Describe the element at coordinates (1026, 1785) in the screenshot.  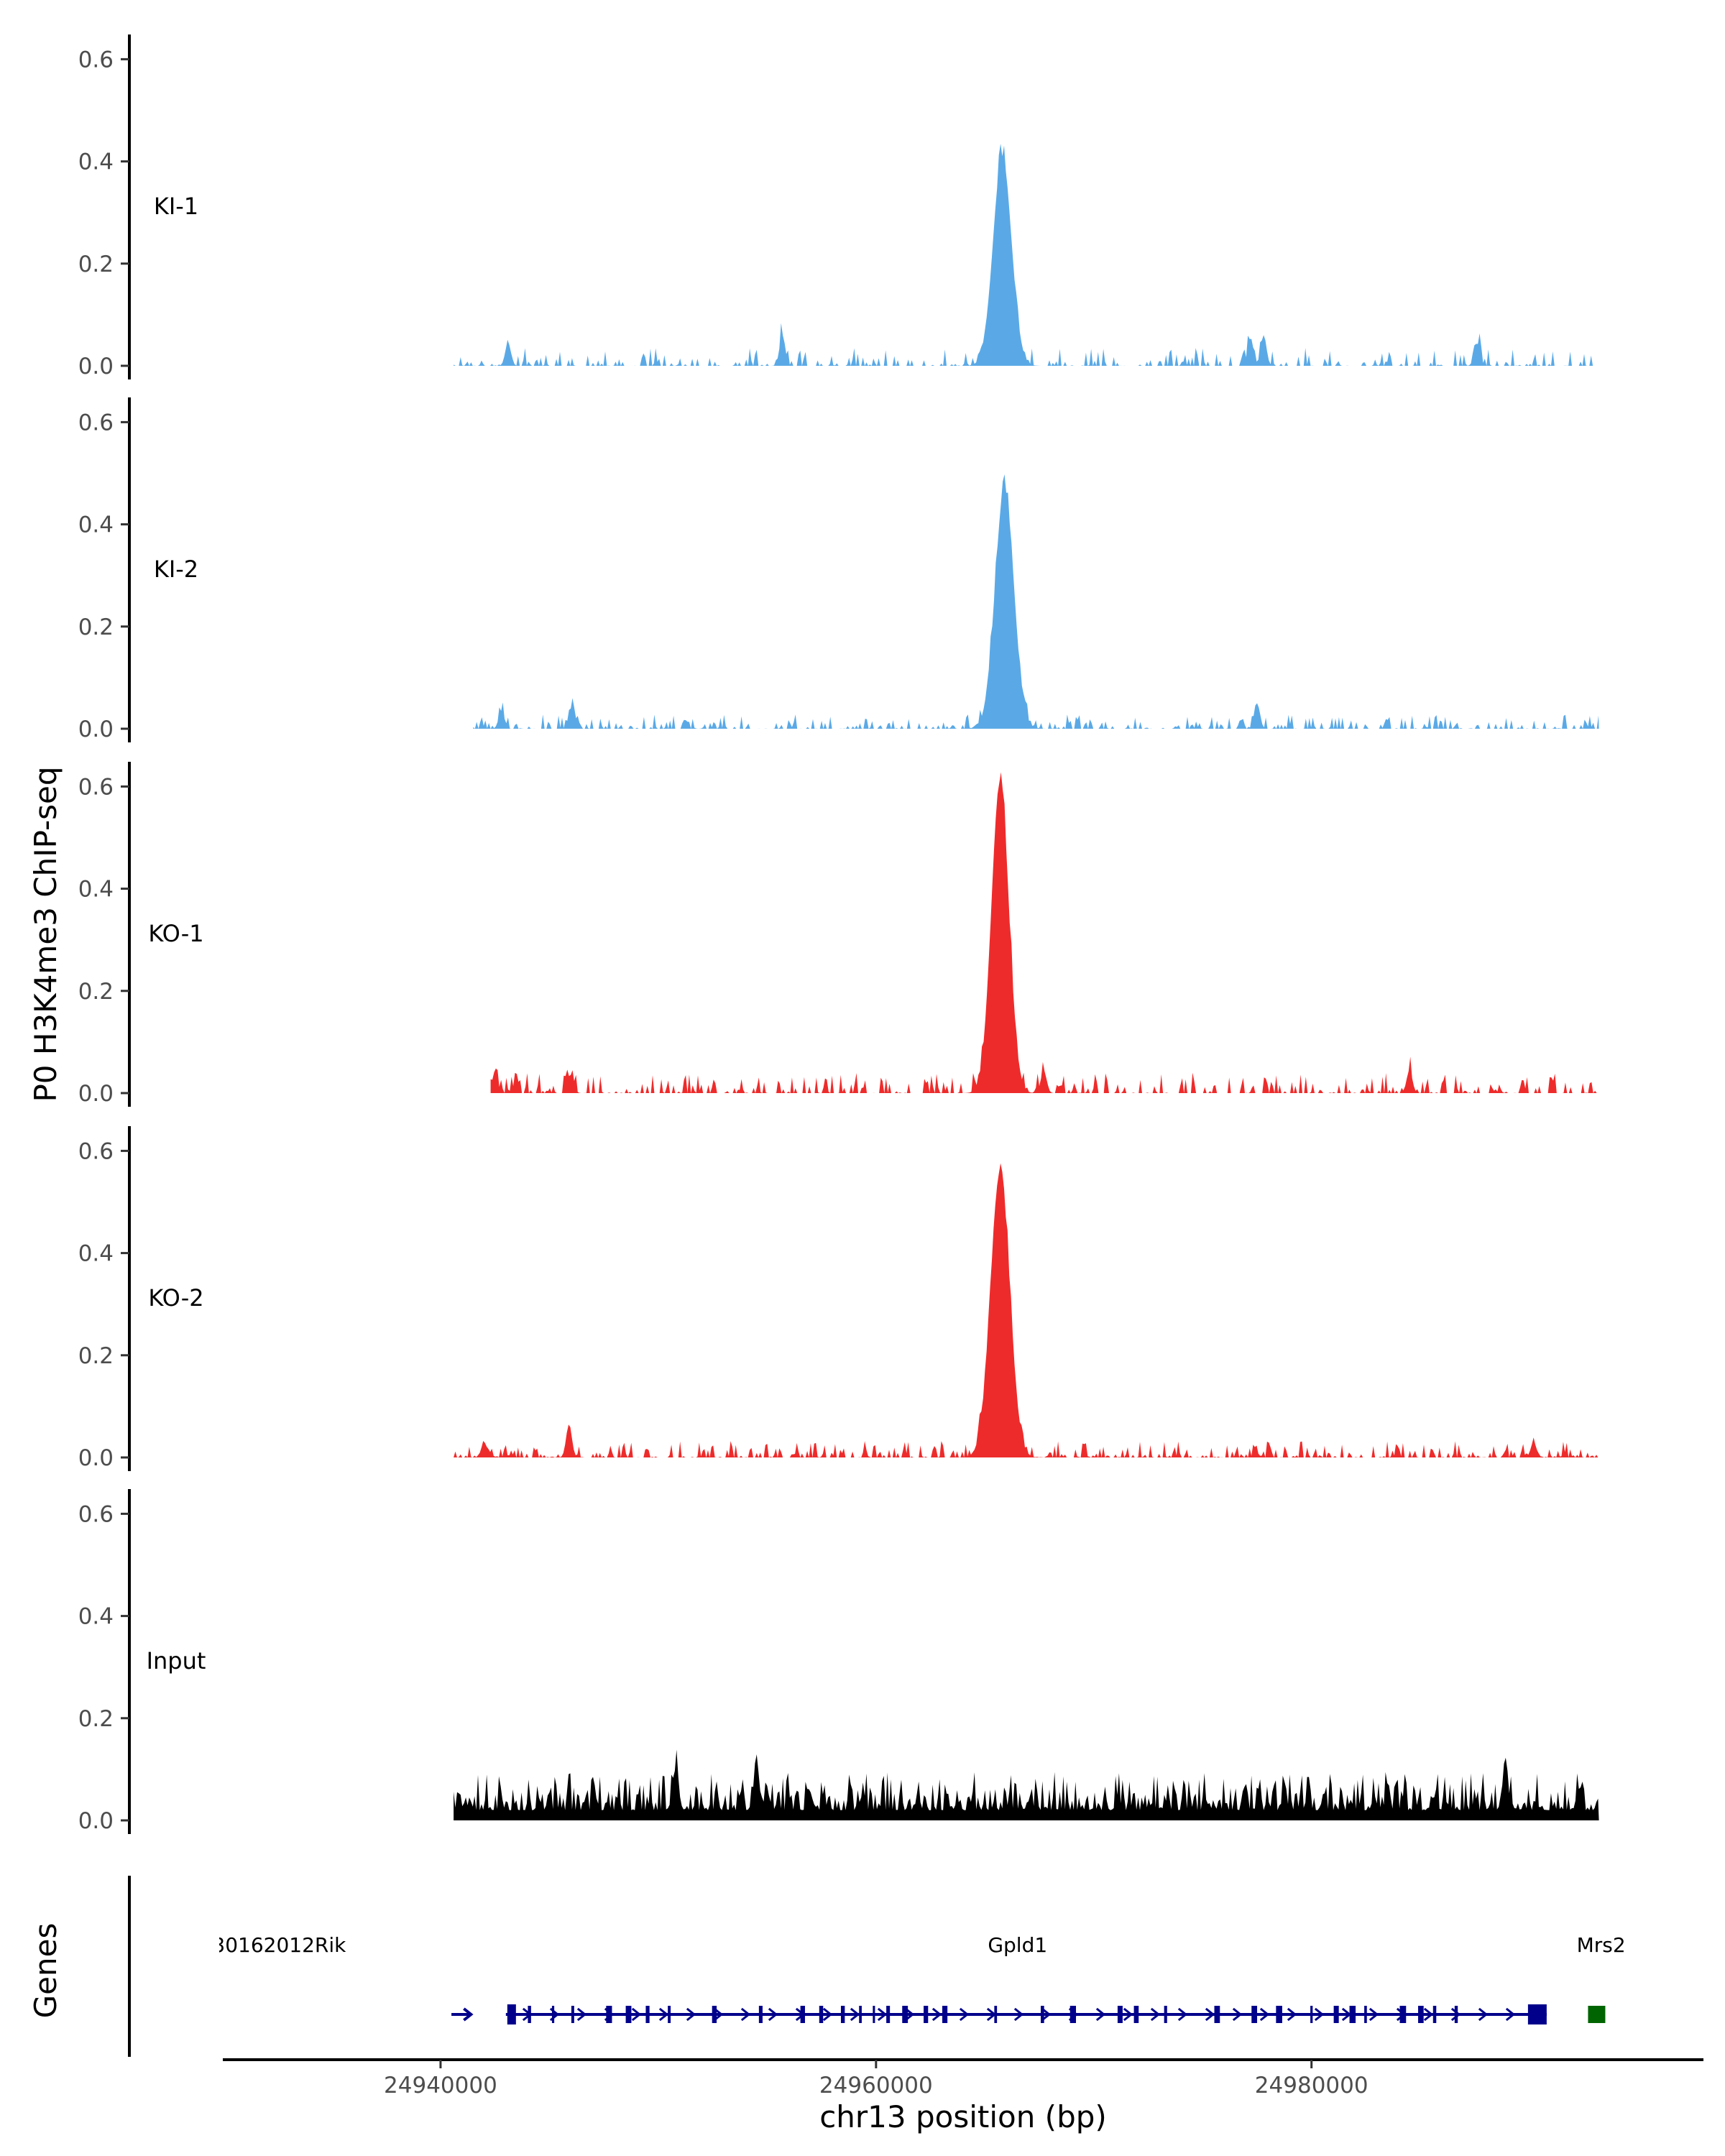
I see `signal-area-input` at that location.